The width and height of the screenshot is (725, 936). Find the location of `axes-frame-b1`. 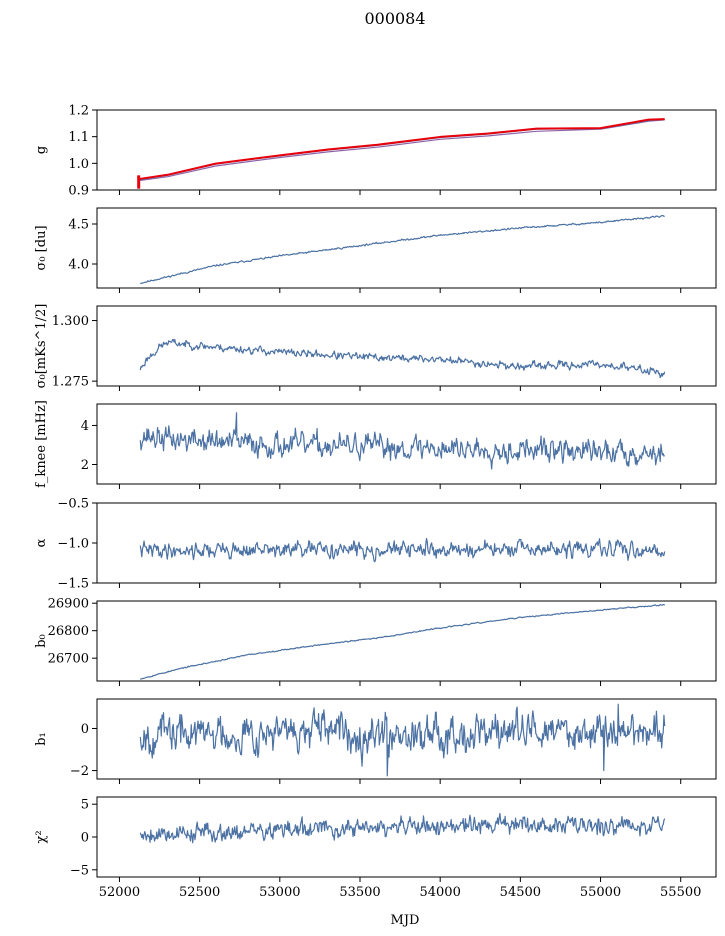

axes-frame-b1 is located at coordinates (406, 739).